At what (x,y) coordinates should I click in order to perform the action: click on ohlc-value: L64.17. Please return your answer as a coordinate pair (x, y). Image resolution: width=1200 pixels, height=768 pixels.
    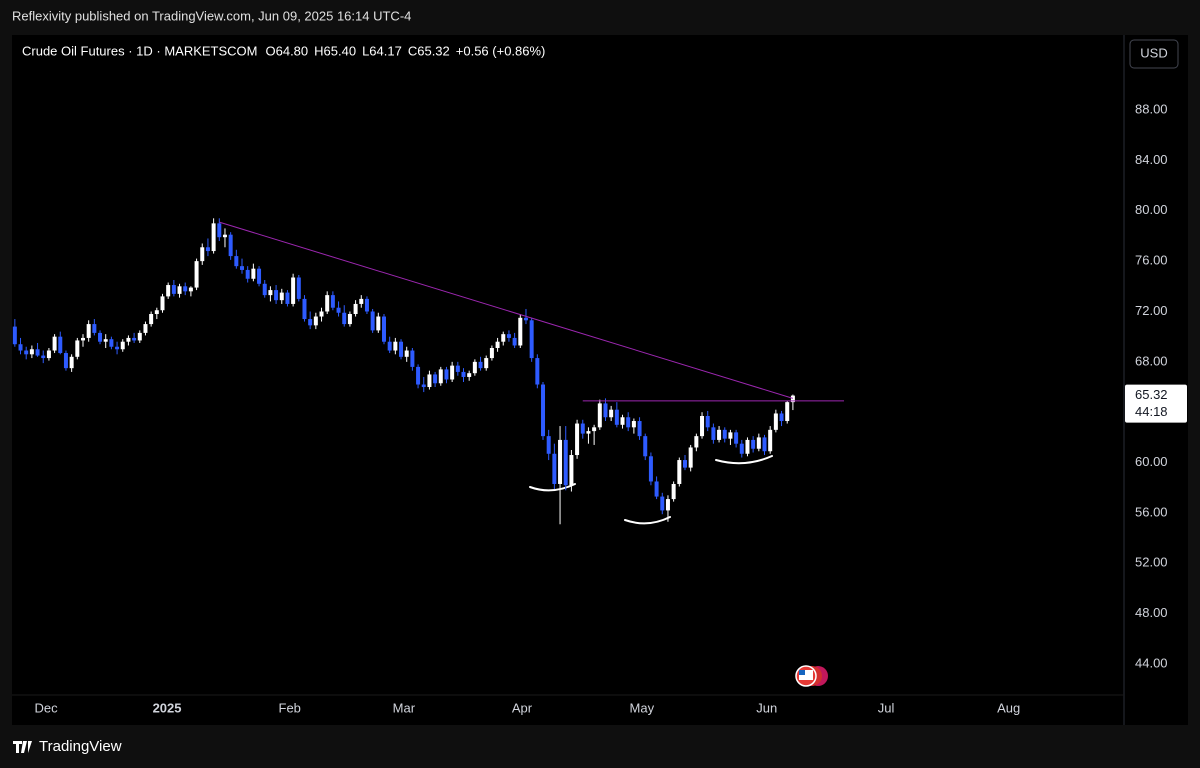
    Looking at the image, I should click on (382, 50).